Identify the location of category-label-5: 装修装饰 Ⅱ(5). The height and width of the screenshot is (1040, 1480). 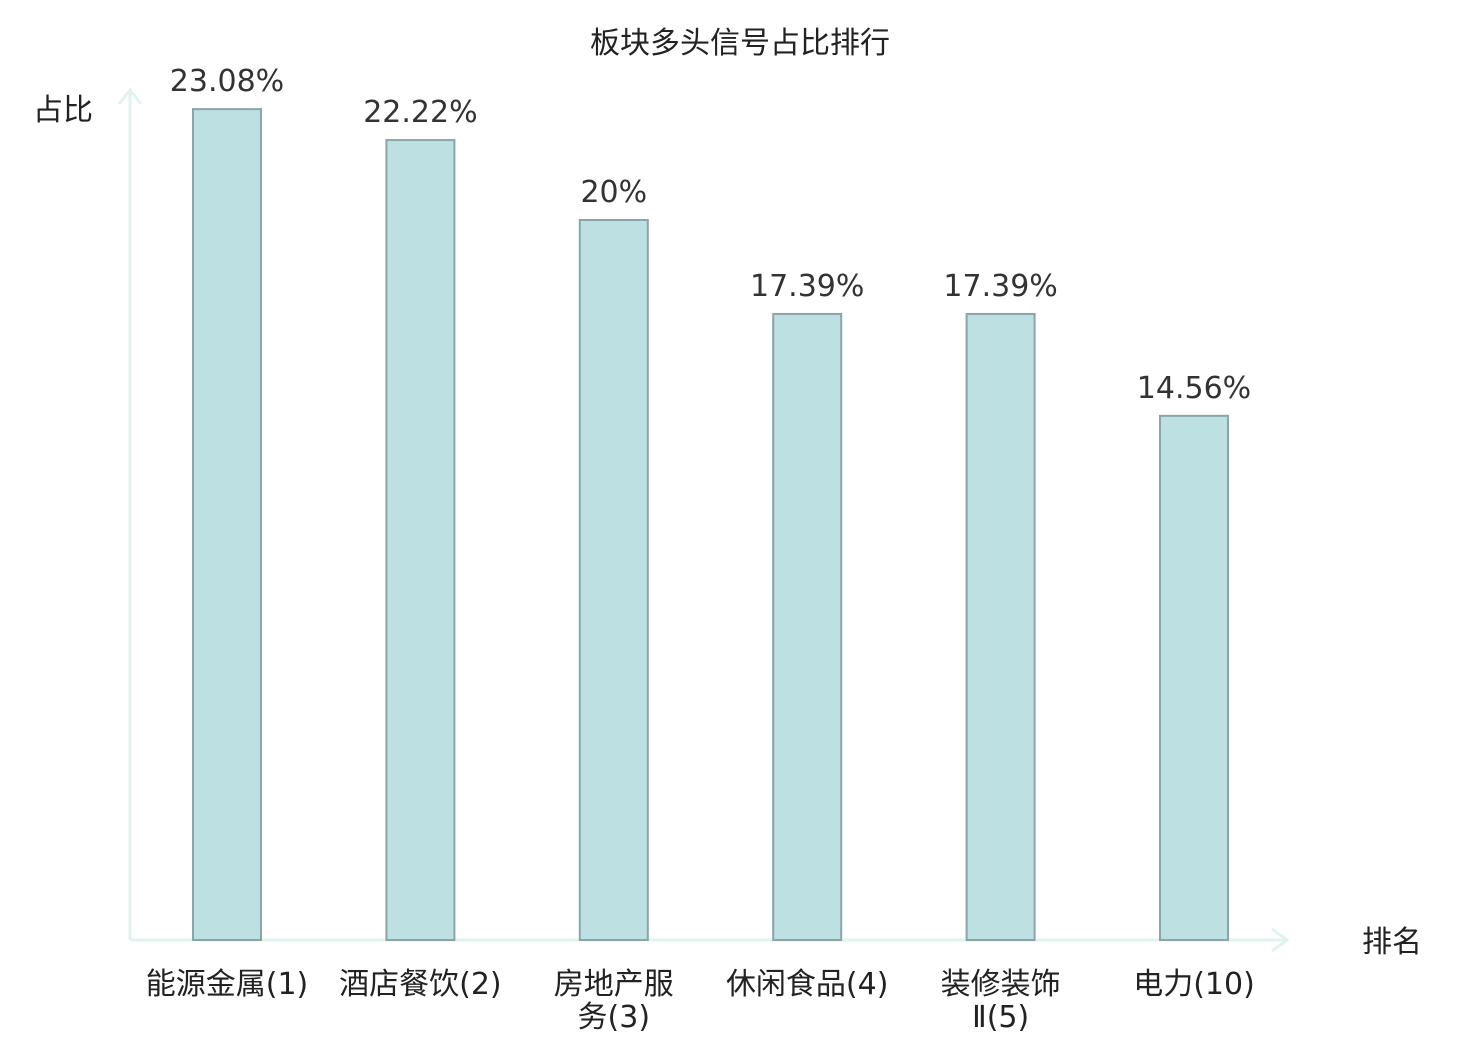
(1001, 1001).